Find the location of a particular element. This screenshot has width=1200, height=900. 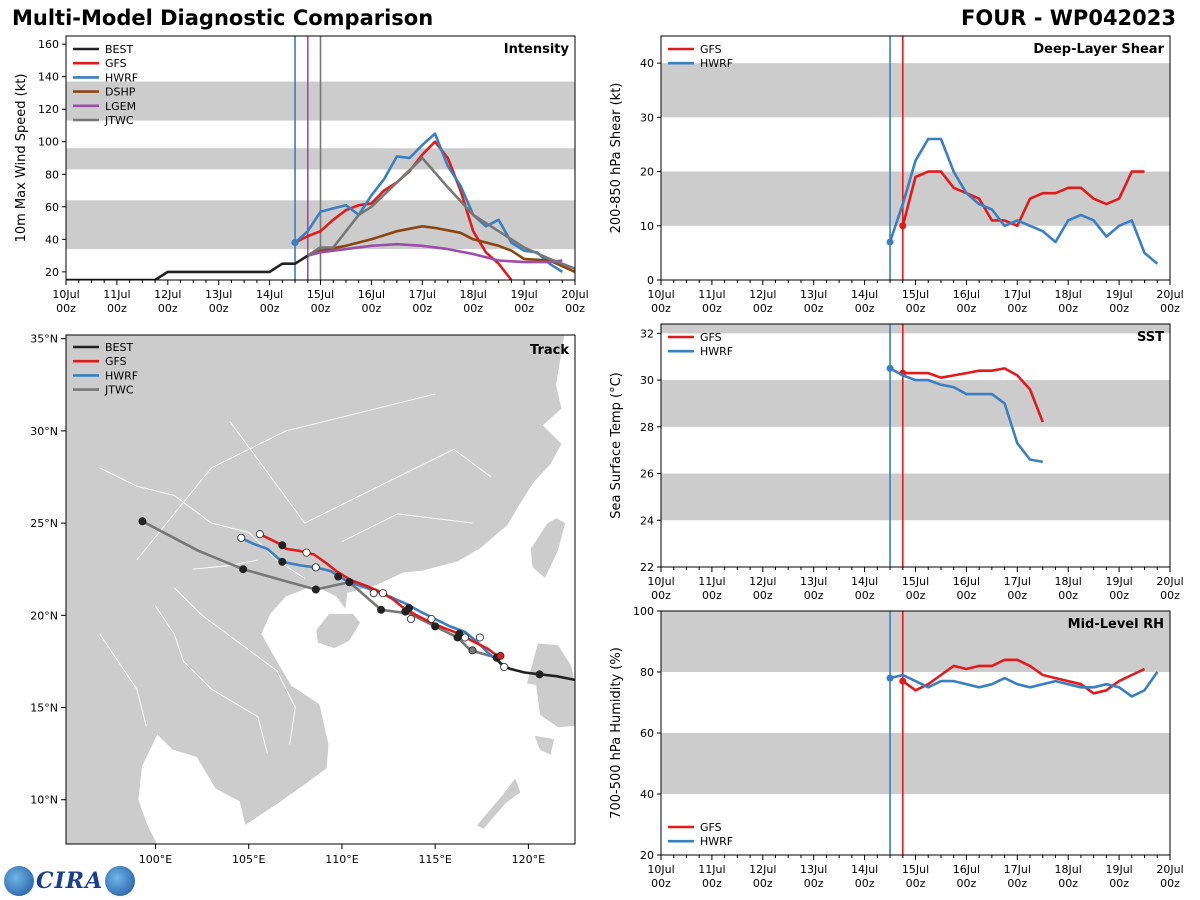

intensity-line-jtwc is located at coordinates (441, 213).